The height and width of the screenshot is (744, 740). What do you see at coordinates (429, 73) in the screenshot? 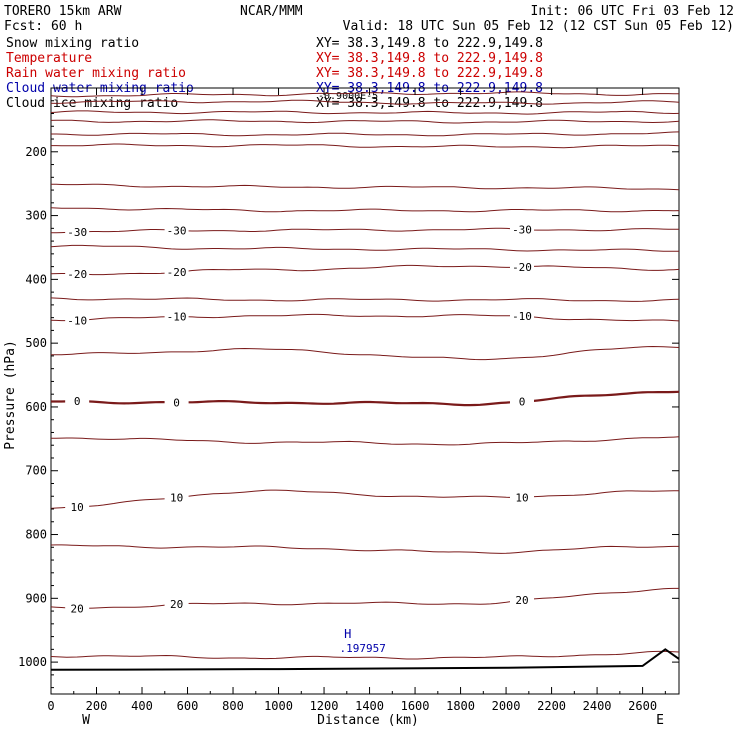
I see `legend-rain-xy: XY= 38.3,149.8 to 222.9,149.8` at bounding box center [429, 73].